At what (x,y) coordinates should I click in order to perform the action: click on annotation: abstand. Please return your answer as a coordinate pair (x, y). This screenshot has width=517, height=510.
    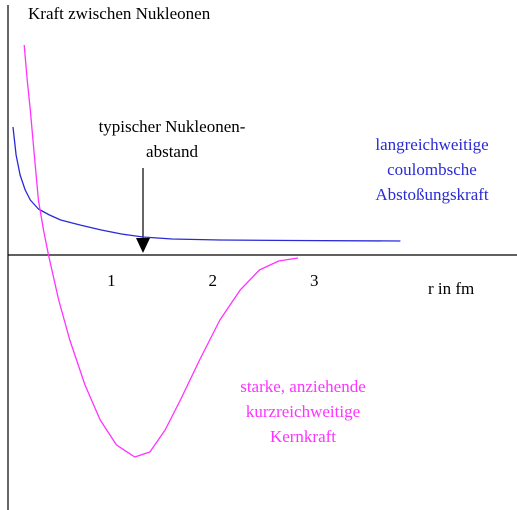
    Looking at the image, I should click on (172, 151).